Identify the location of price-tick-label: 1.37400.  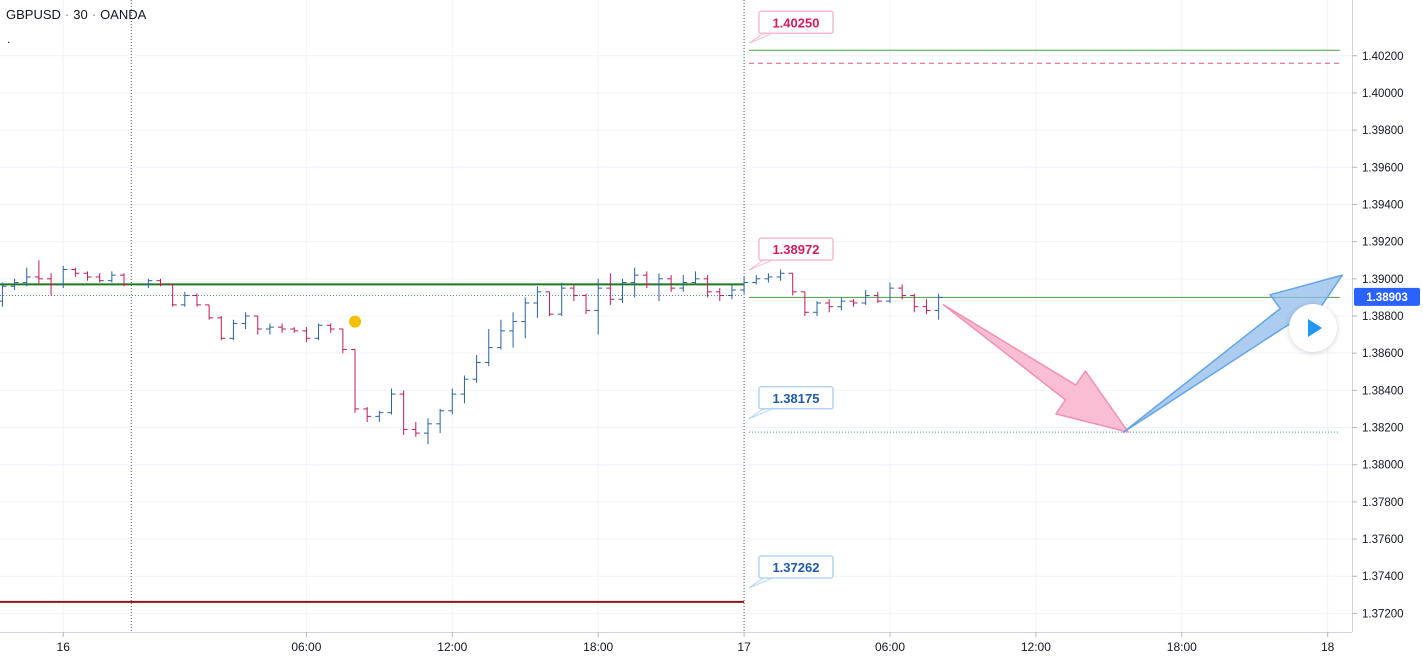
(1383, 577).